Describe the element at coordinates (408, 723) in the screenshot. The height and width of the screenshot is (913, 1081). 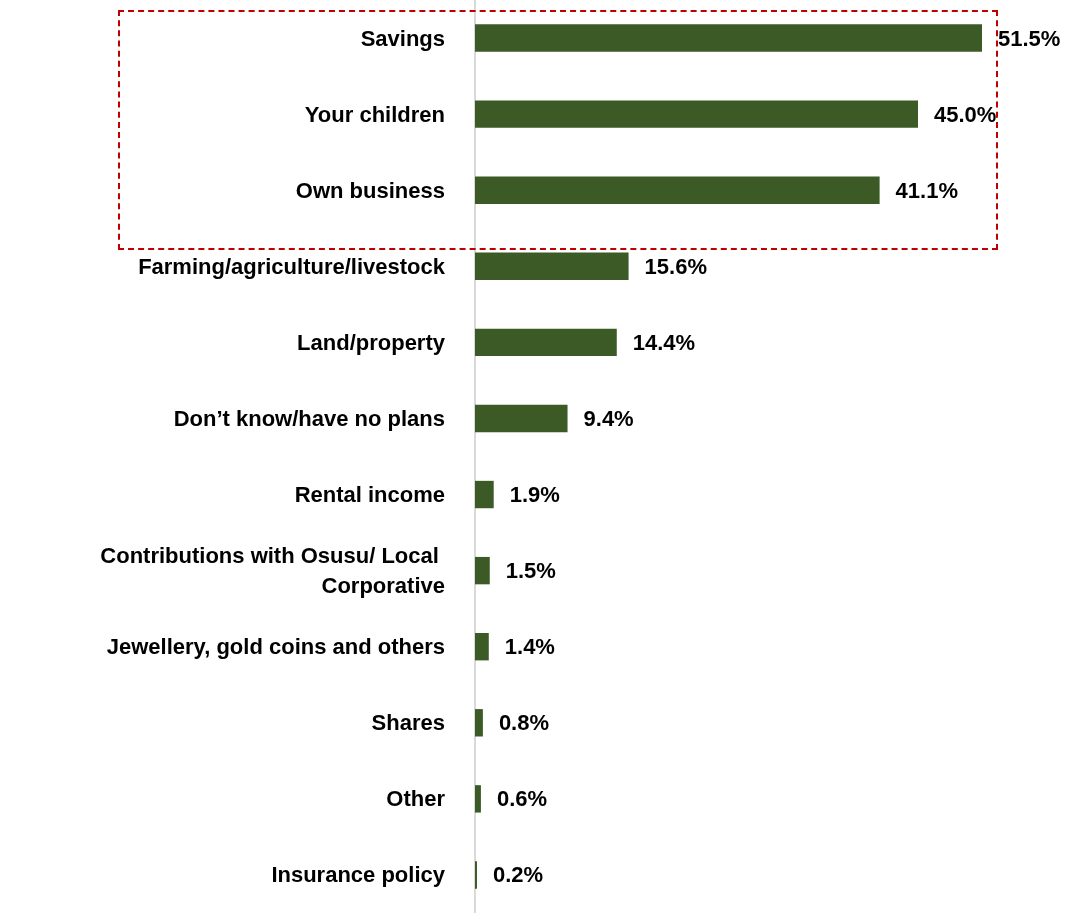
I see `y-tick-label: Shares` at that location.